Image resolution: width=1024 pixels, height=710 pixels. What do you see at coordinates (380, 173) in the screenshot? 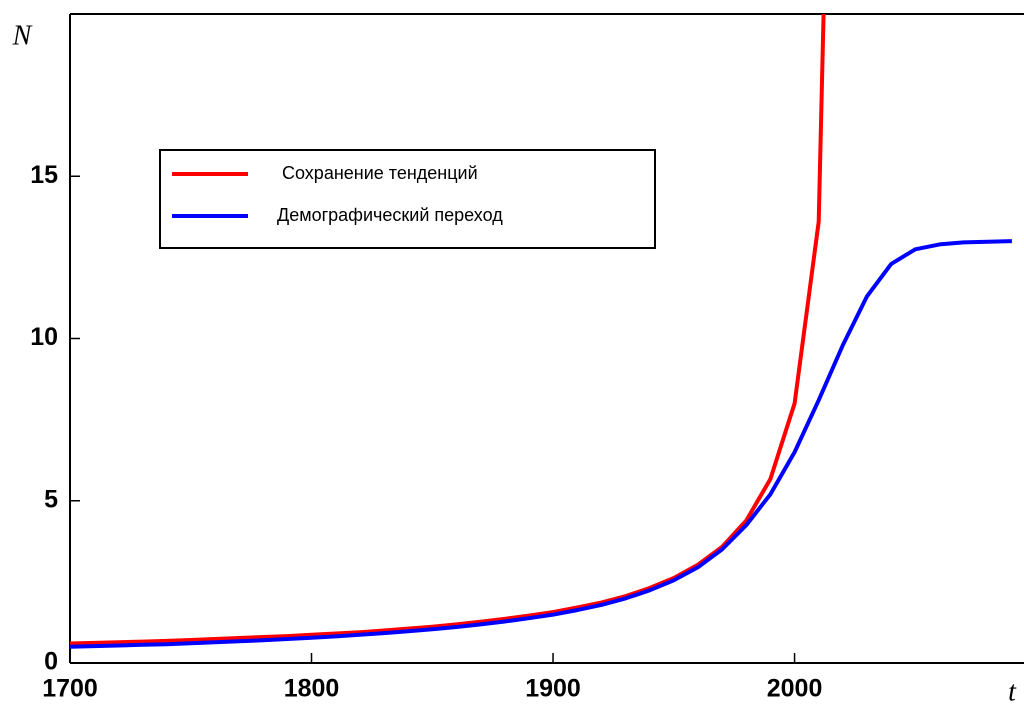
I see `legend-label: Сохранение тенденций` at bounding box center [380, 173].